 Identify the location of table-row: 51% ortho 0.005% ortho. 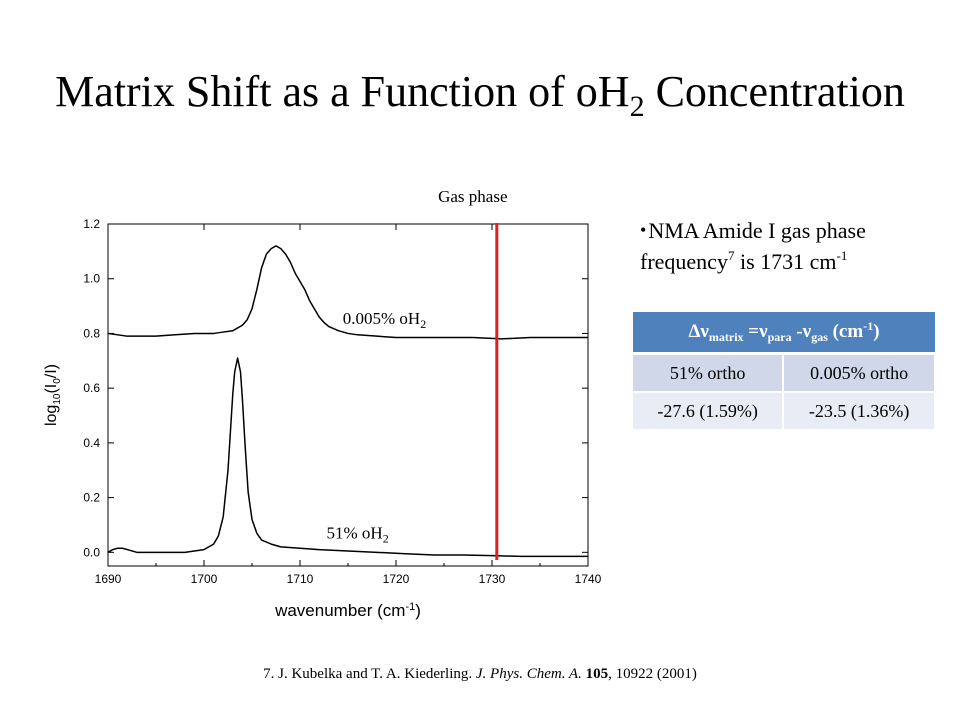
(784, 373).